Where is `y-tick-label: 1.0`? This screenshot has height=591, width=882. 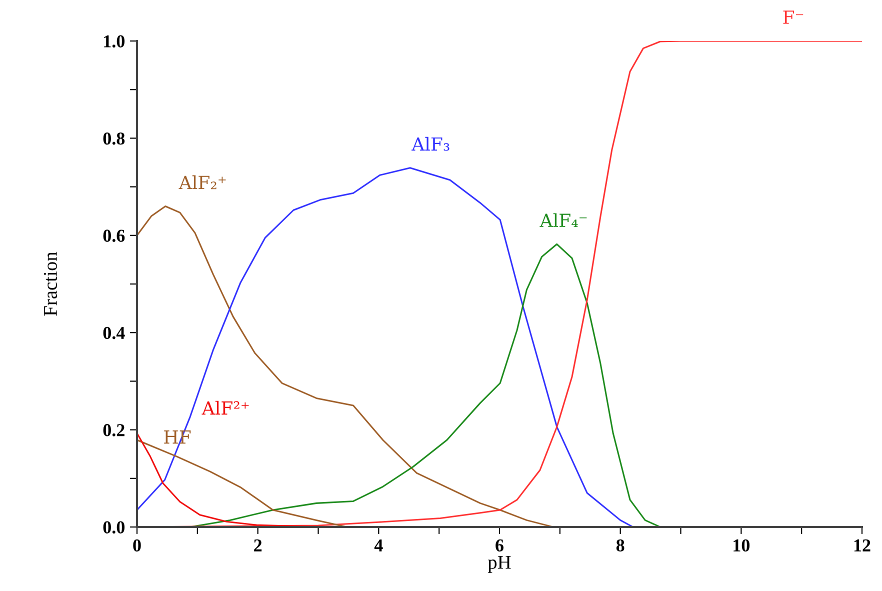 y-tick-label: 1.0 is located at coordinates (114, 41).